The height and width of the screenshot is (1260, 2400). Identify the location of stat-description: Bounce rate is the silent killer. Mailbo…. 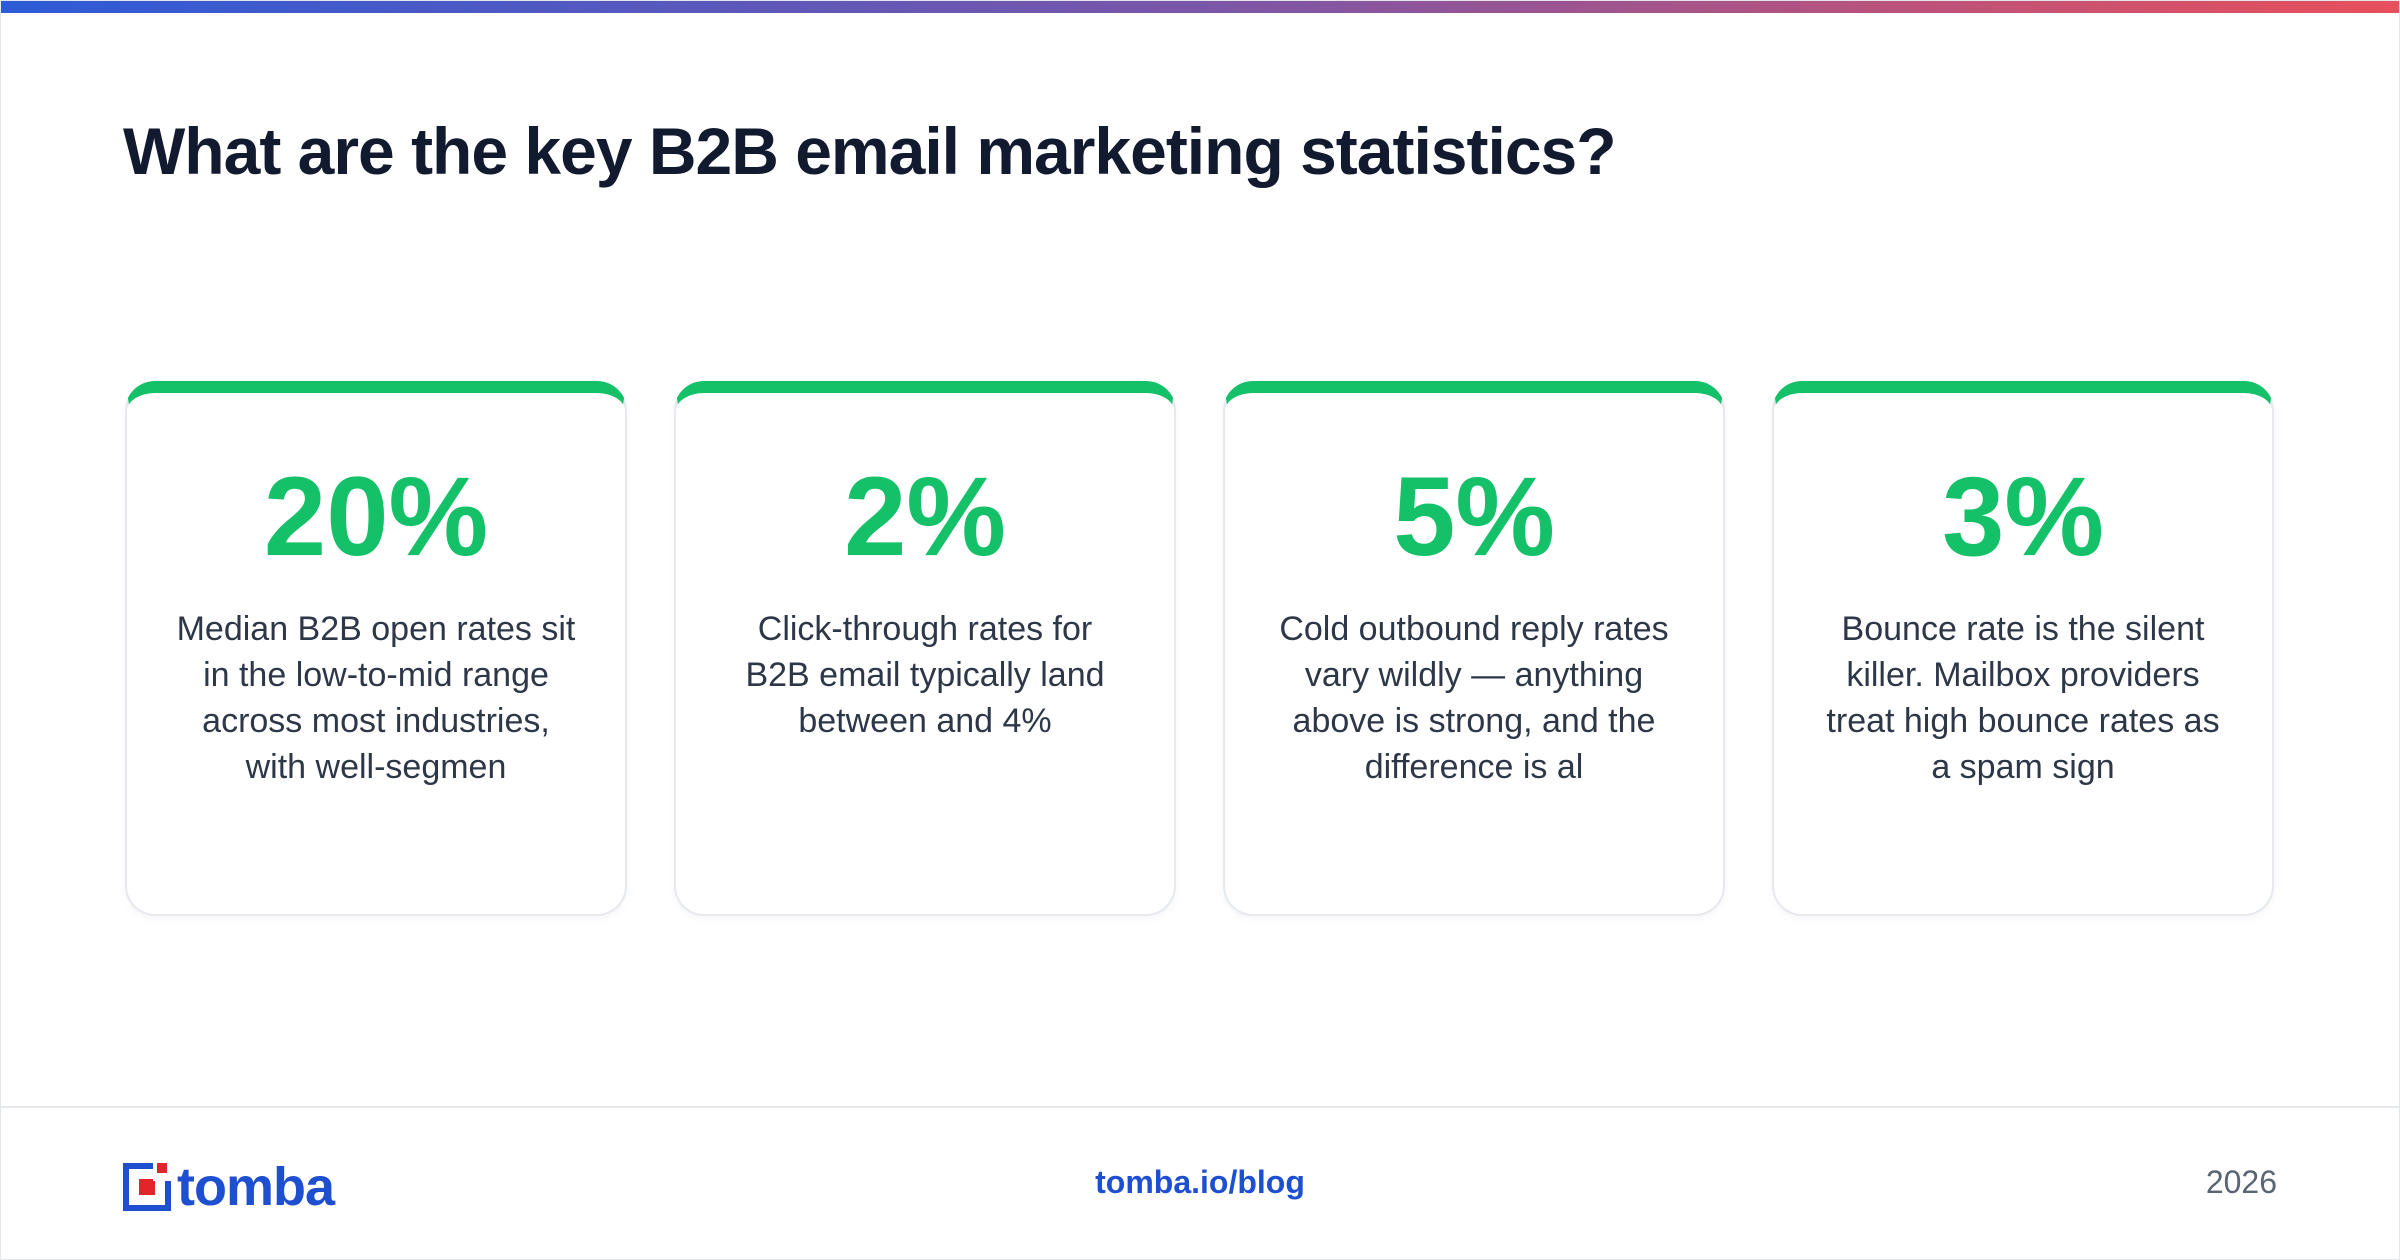
(2023, 698).